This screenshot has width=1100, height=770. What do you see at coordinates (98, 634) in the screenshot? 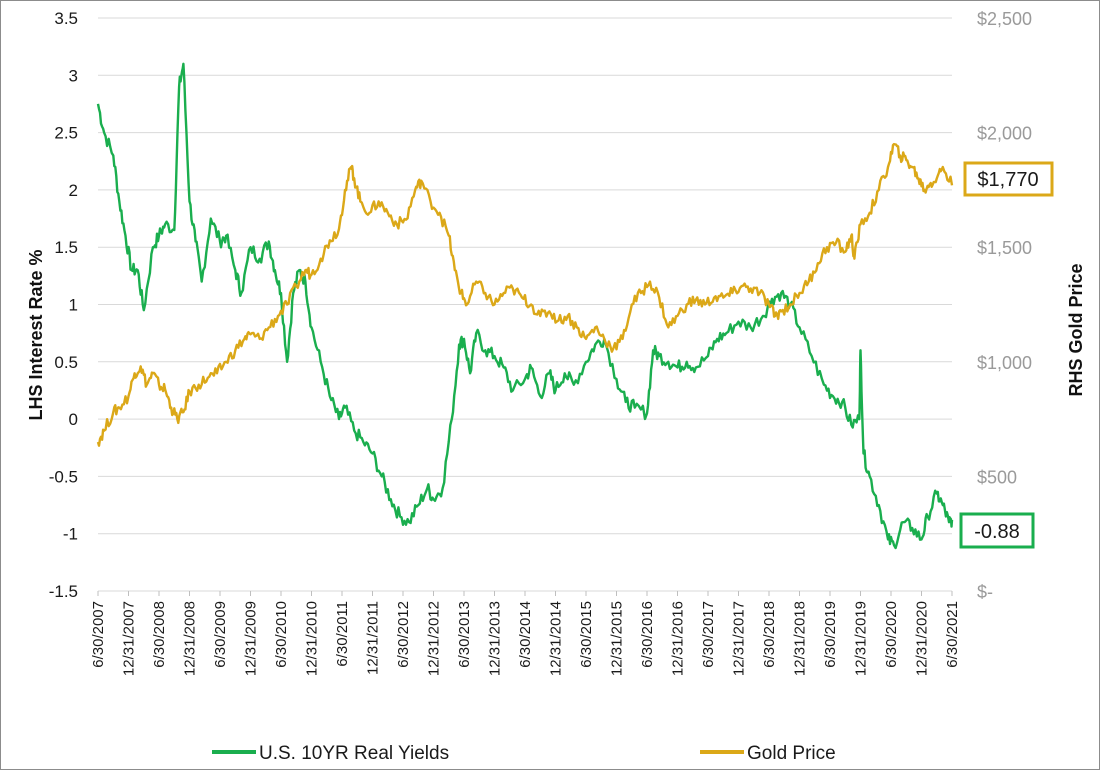
I see `x-tick-label: 6/30/2007` at bounding box center [98, 634].